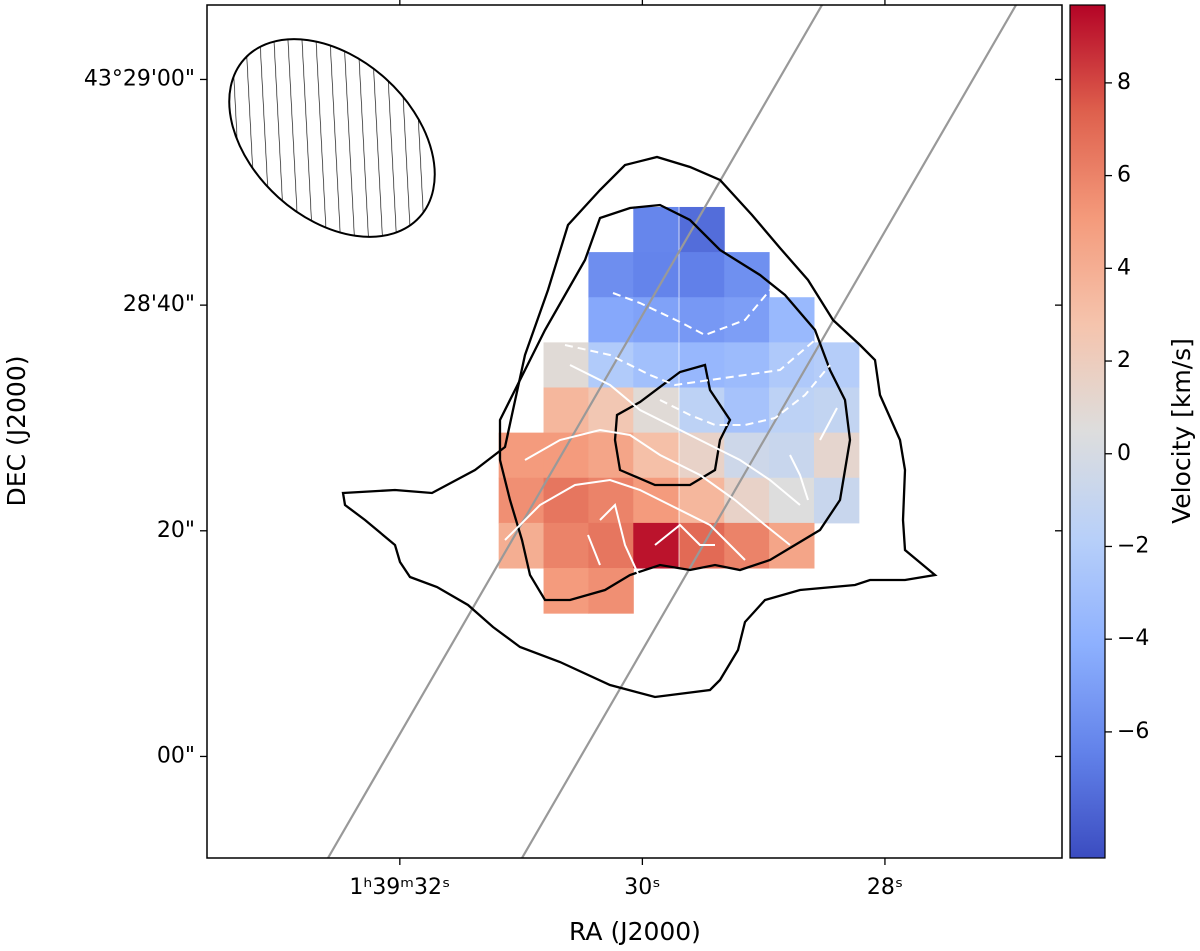 The width and height of the screenshot is (1200, 951). I want to click on velocity-contours, so click(671, 434).